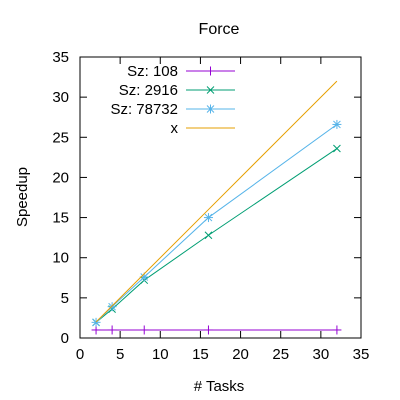 This screenshot has height=400, width=400. Describe the element at coordinates (361, 354) in the screenshot. I see `x-tick-label: 35` at that location.